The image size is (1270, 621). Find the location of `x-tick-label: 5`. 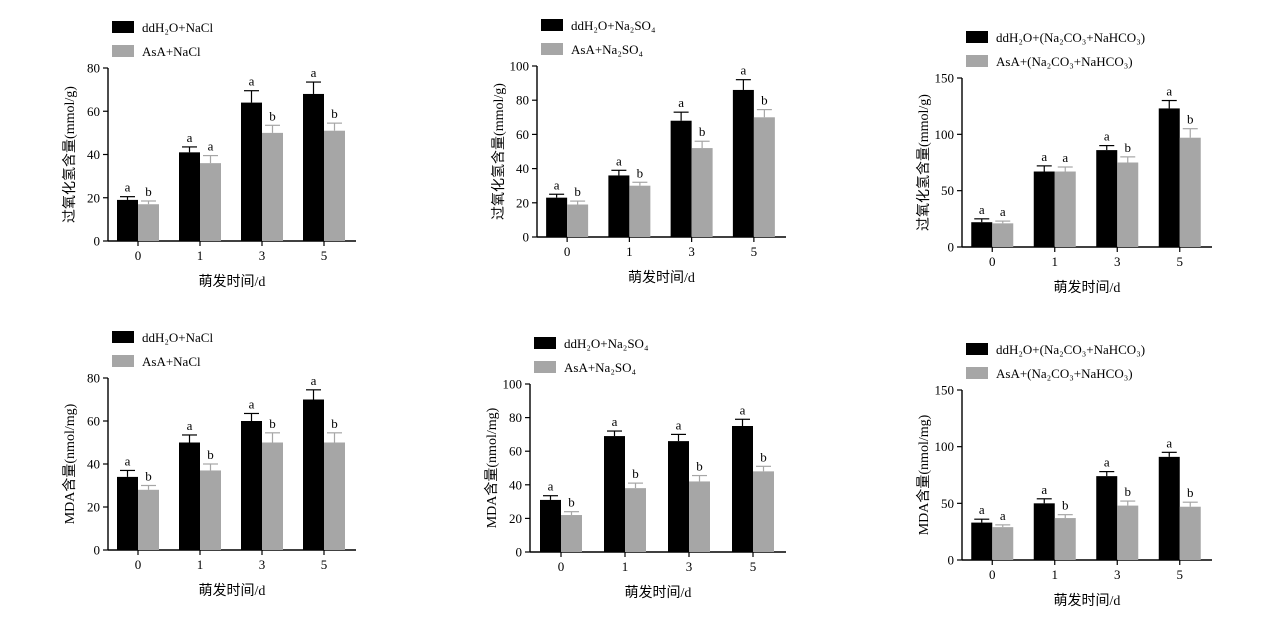

x-tick-label: 5 is located at coordinates (753, 566).